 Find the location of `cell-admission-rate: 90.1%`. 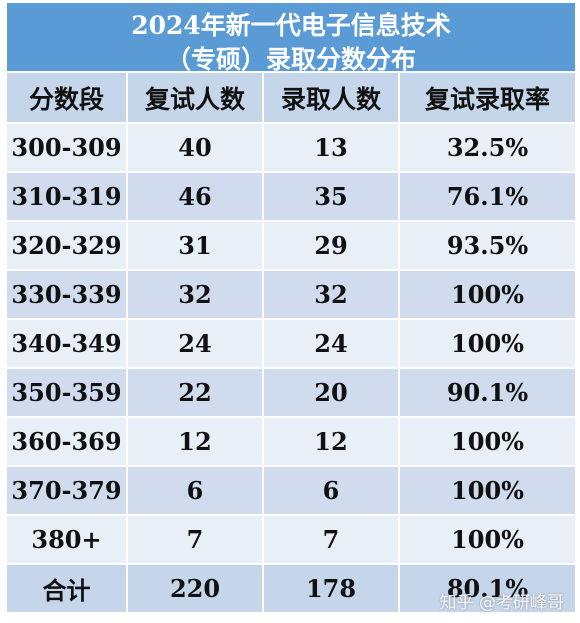

cell-admission-rate: 90.1% is located at coordinates (486, 392).